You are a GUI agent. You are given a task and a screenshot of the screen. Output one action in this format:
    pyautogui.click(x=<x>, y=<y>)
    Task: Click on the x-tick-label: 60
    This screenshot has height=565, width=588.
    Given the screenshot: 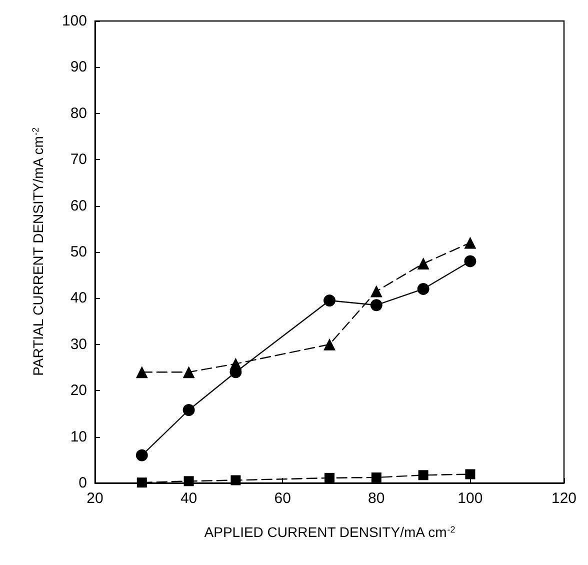 What is the action you would take?
    pyautogui.click(x=282, y=498)
    